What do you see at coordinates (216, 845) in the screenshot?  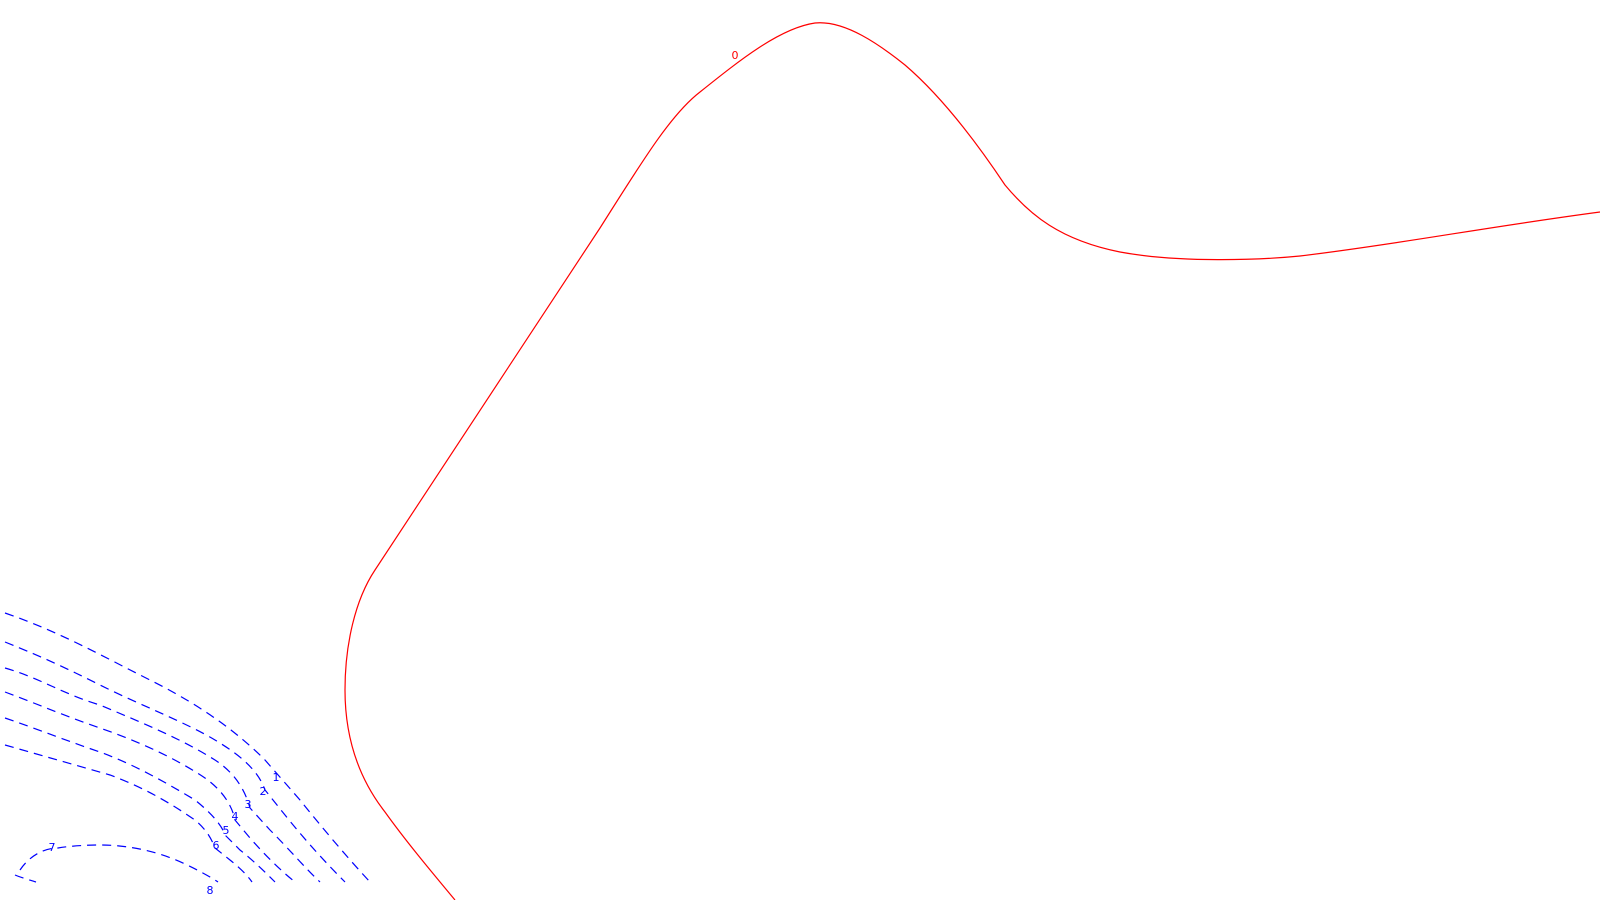 I see `contour-label-6: 6` at bounding box center [216, 845].